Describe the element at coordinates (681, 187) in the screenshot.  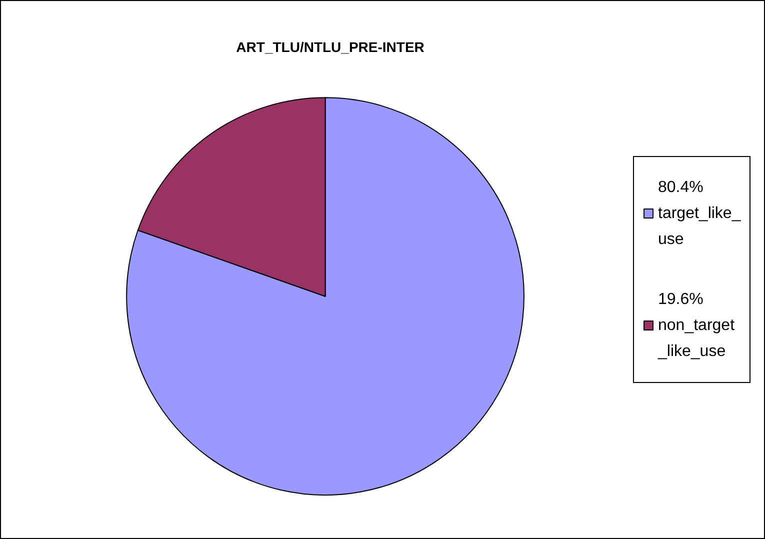
I see `data-label: 80.4%` at that location.